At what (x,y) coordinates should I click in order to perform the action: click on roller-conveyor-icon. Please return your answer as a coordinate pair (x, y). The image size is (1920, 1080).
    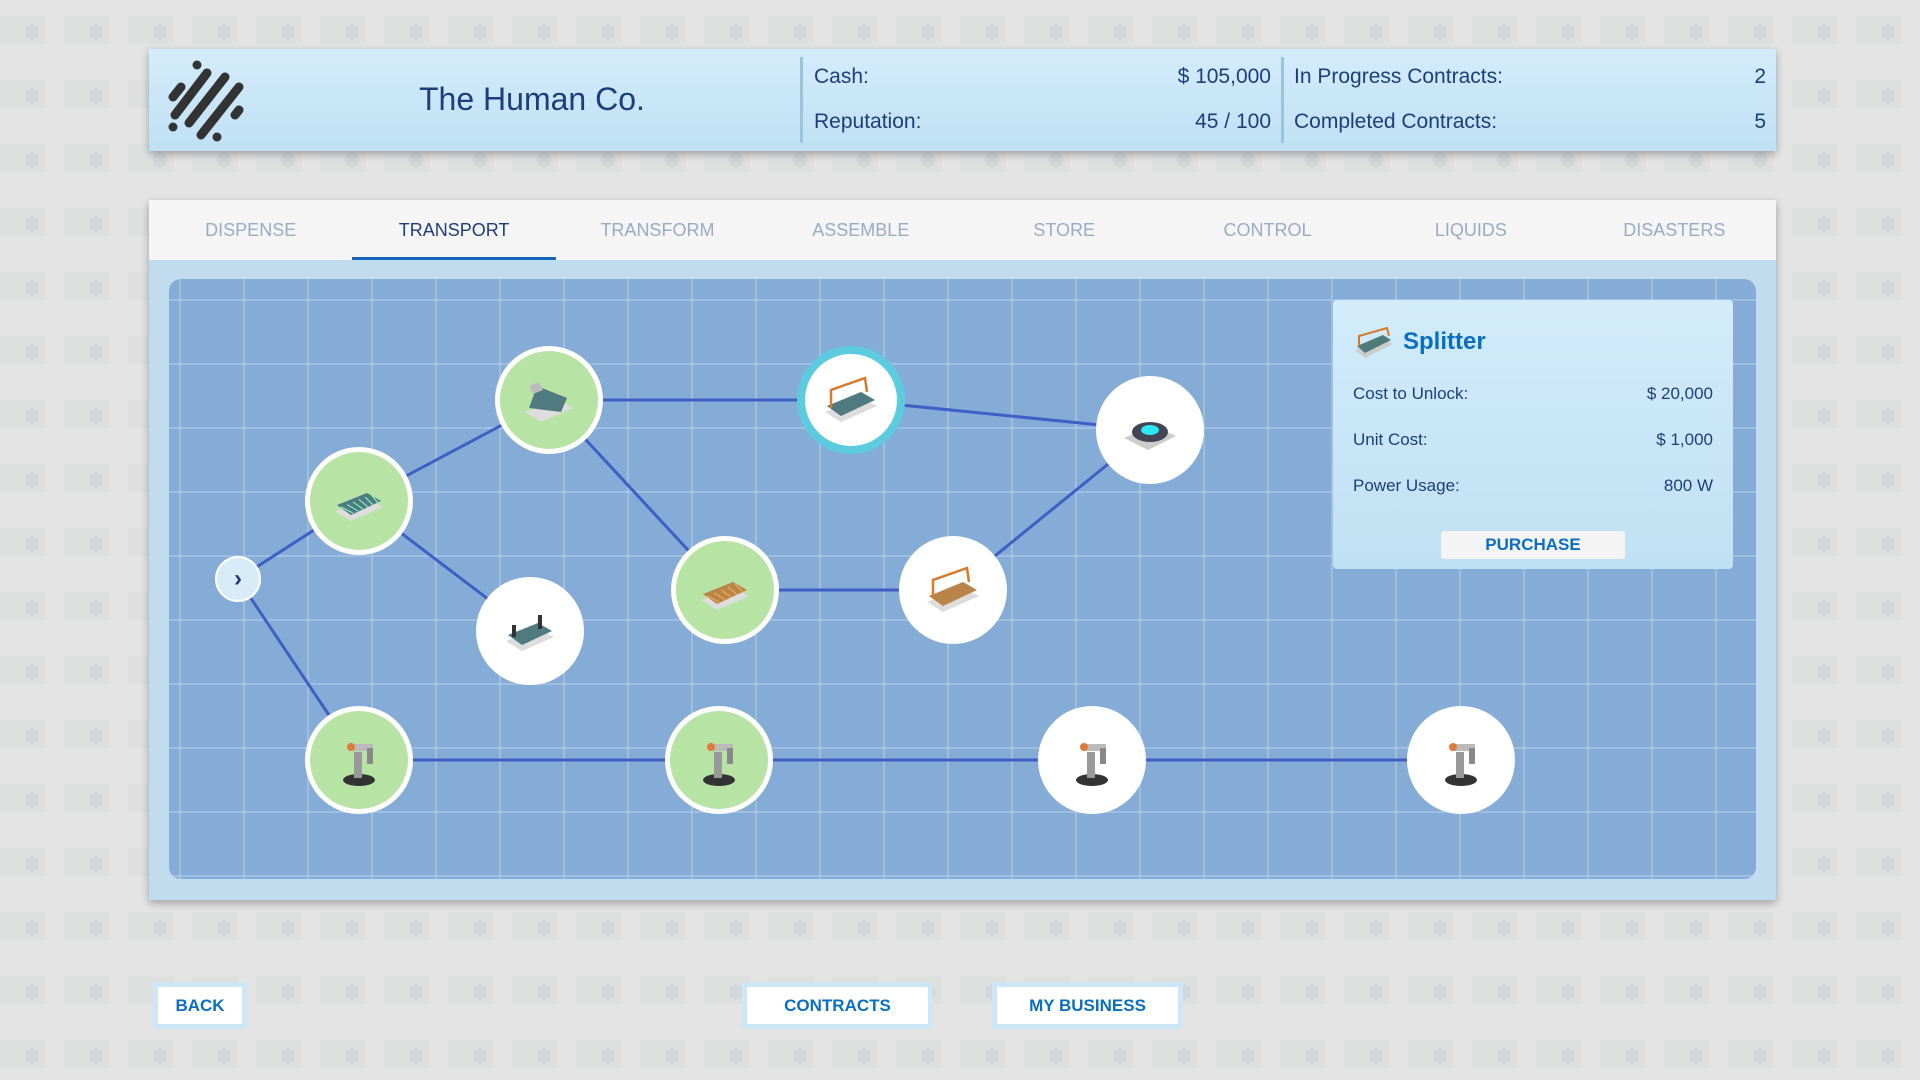
    Looking at the image, I should click on (725, 596).